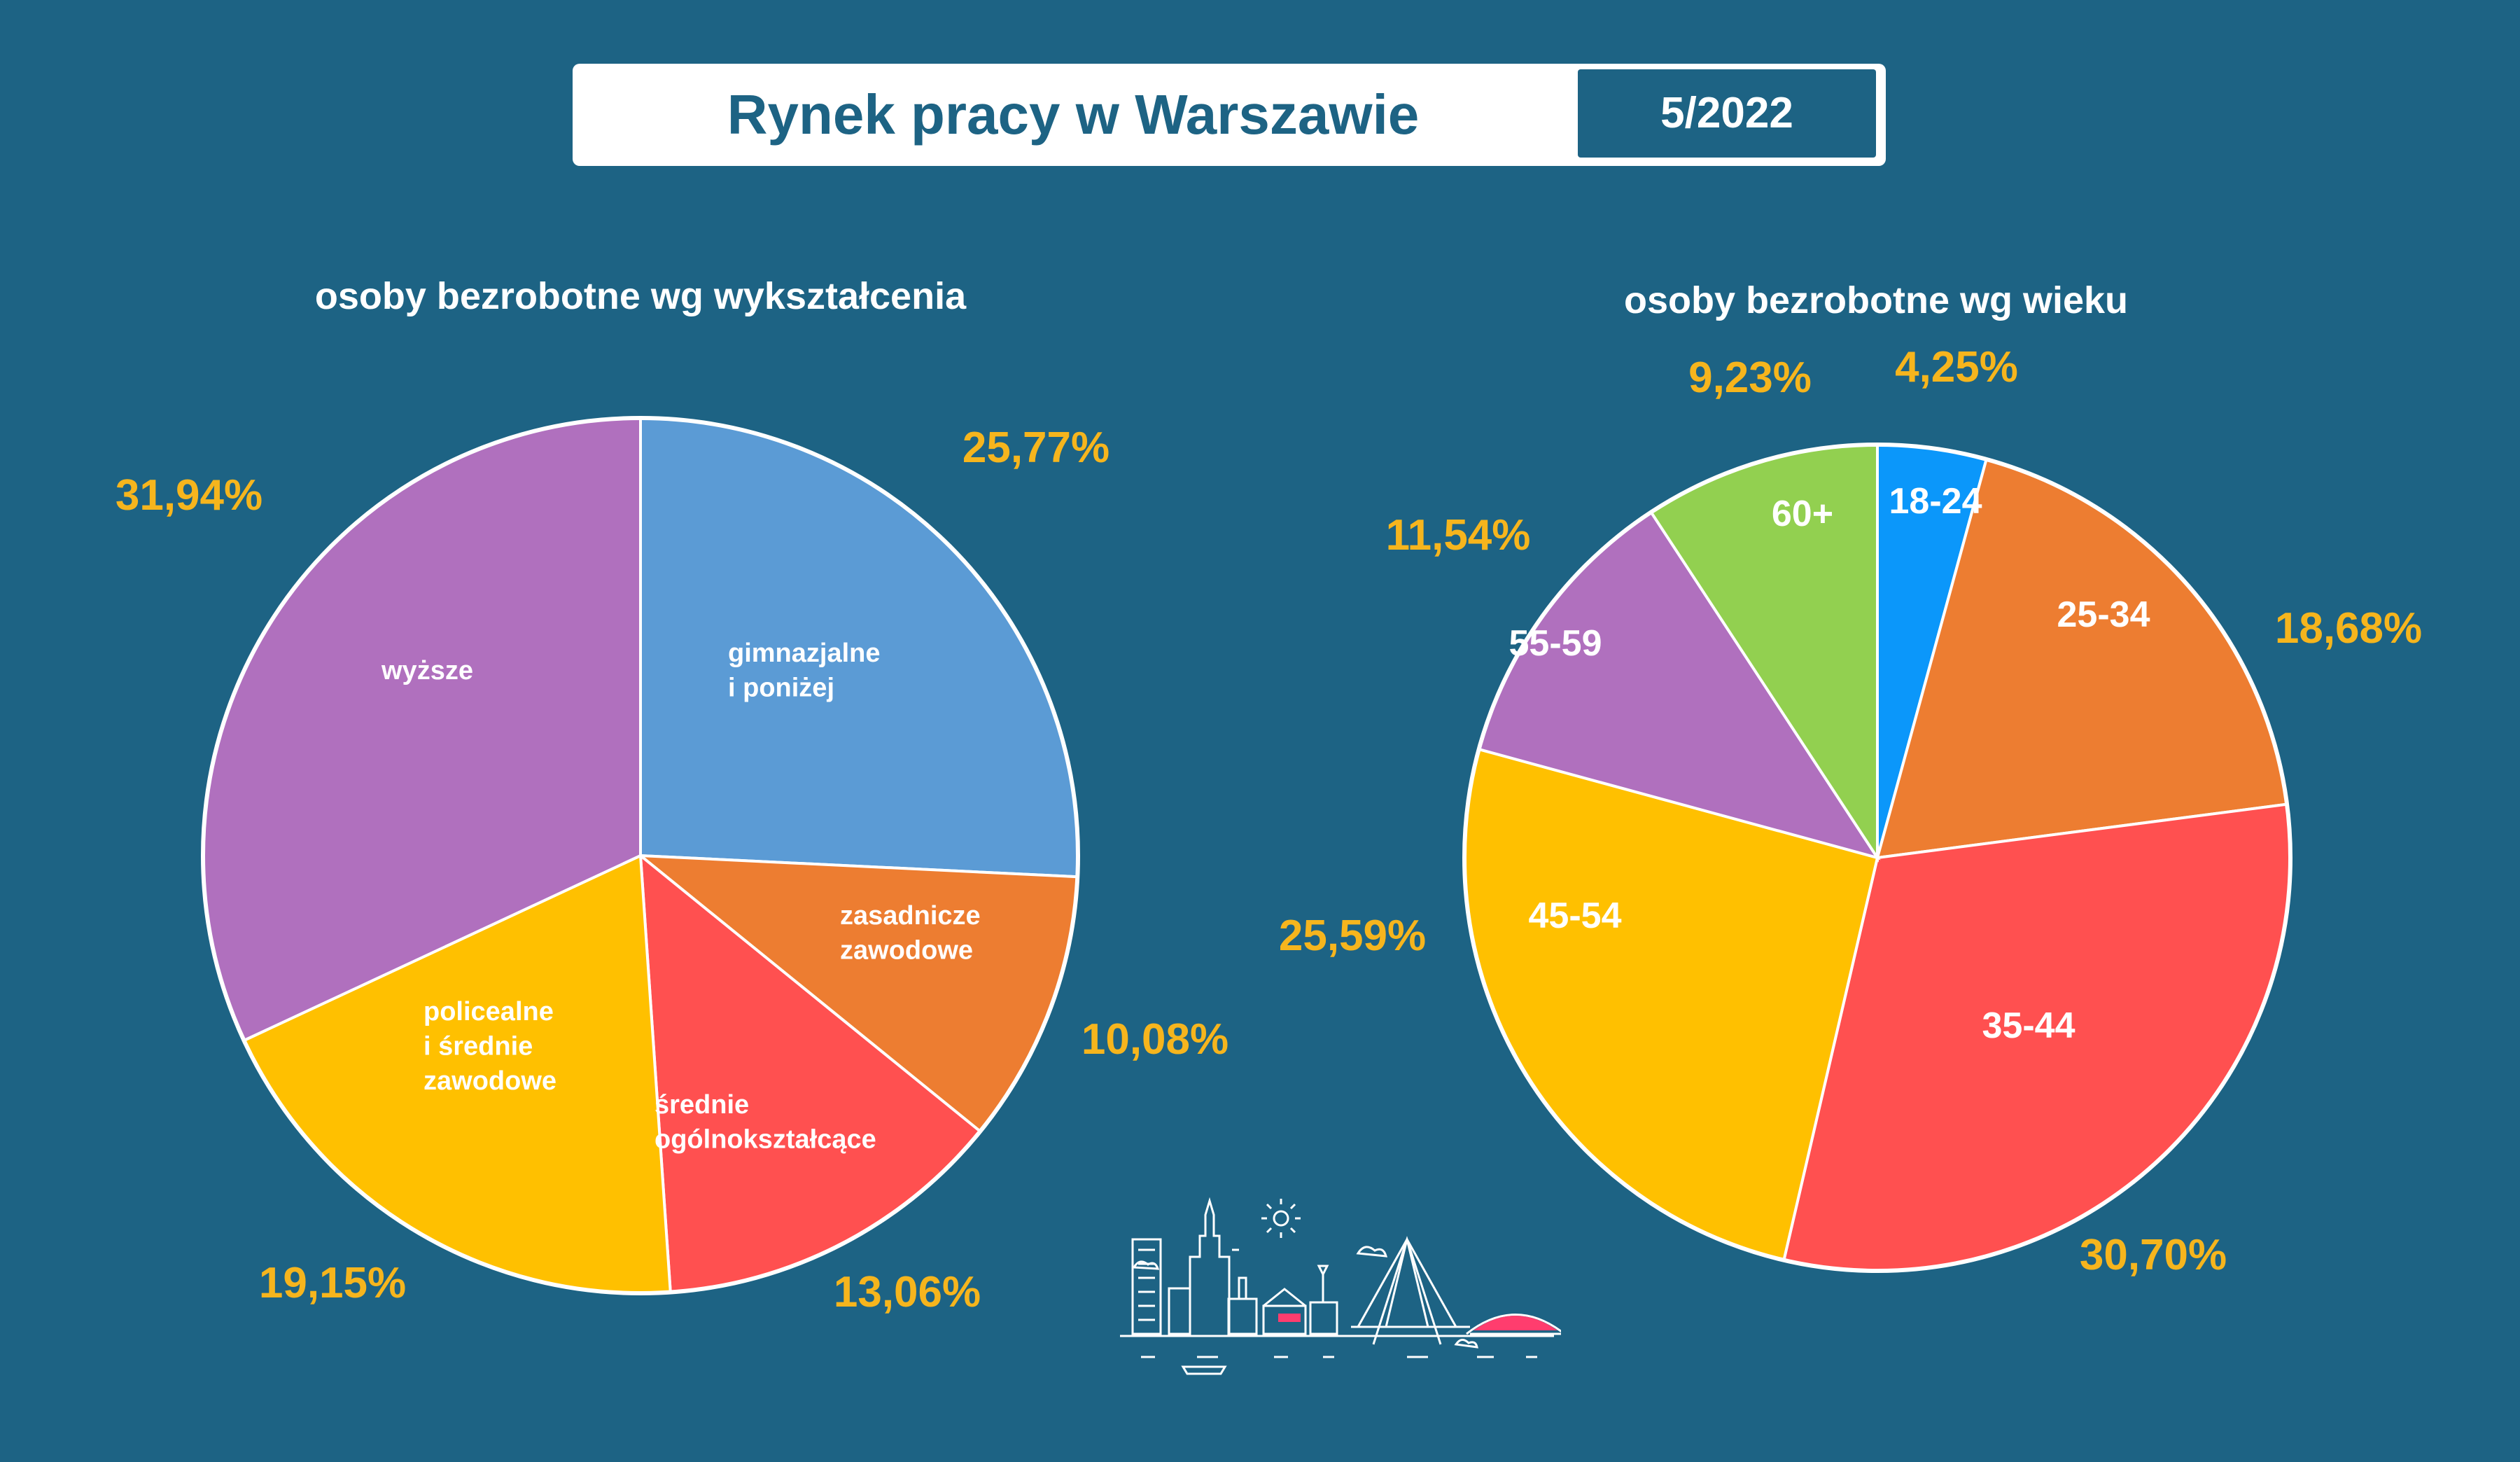 The image size is (2520, 1462). What do you see at coordinates (2153, 1255) in the screenshot?
I see `value-label-1-2: 30,70%` at bounding box center [2153, 1255].